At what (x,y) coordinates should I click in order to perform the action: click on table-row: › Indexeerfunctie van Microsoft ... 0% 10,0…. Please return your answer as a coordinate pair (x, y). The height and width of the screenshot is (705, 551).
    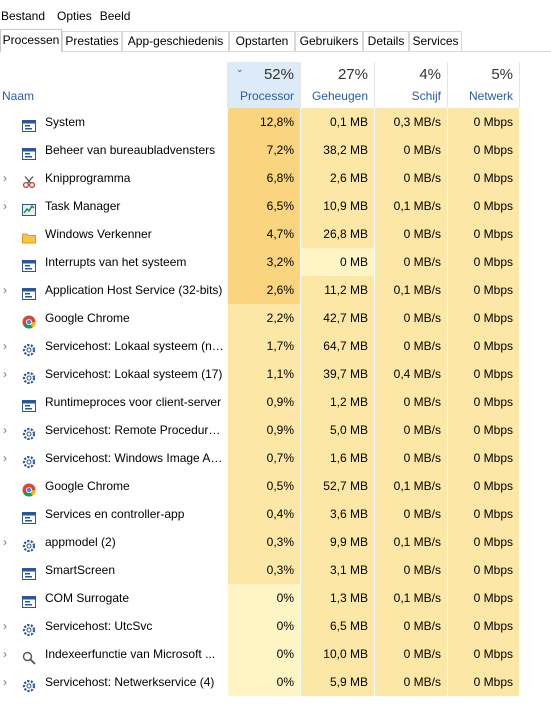
    Looking at the image, I should click on (275, 654).